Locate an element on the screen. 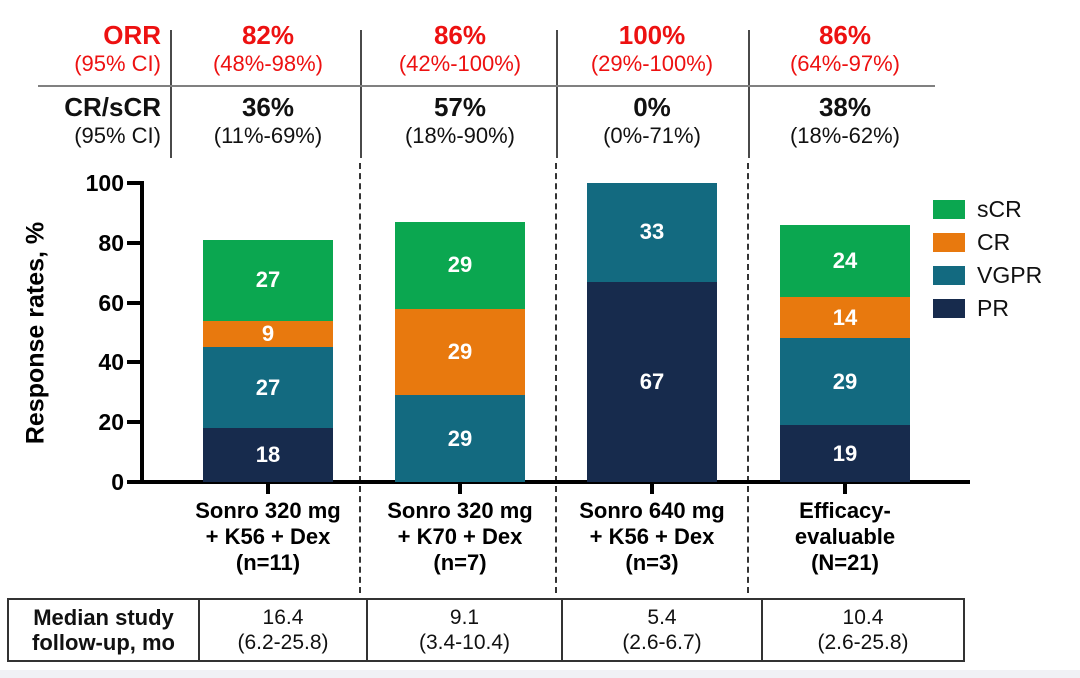 This screenshot has height=678, width=1080. x-axis-line is located at coordinates (555, 482).